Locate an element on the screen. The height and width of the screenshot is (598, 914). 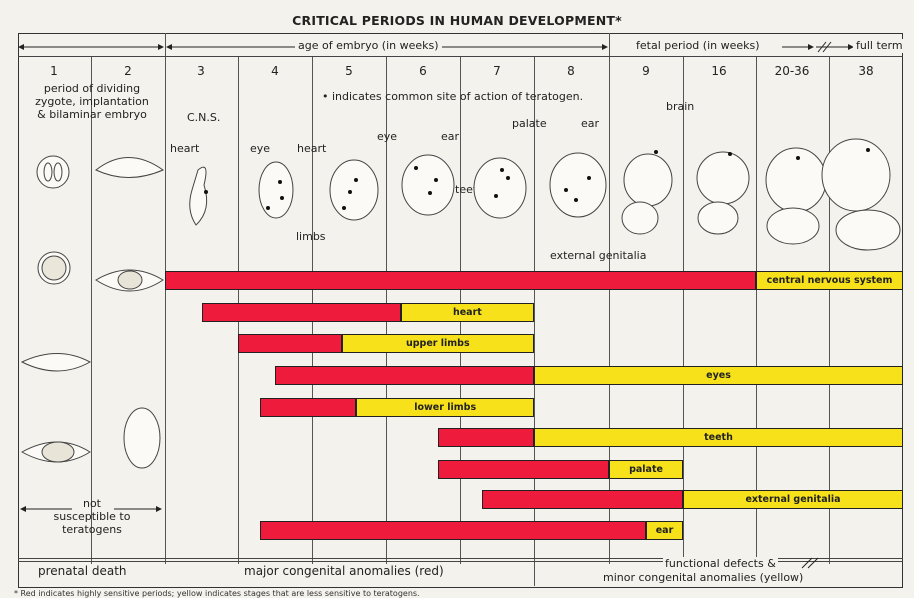
bar-label: ear is located at coordinates (664, 530).